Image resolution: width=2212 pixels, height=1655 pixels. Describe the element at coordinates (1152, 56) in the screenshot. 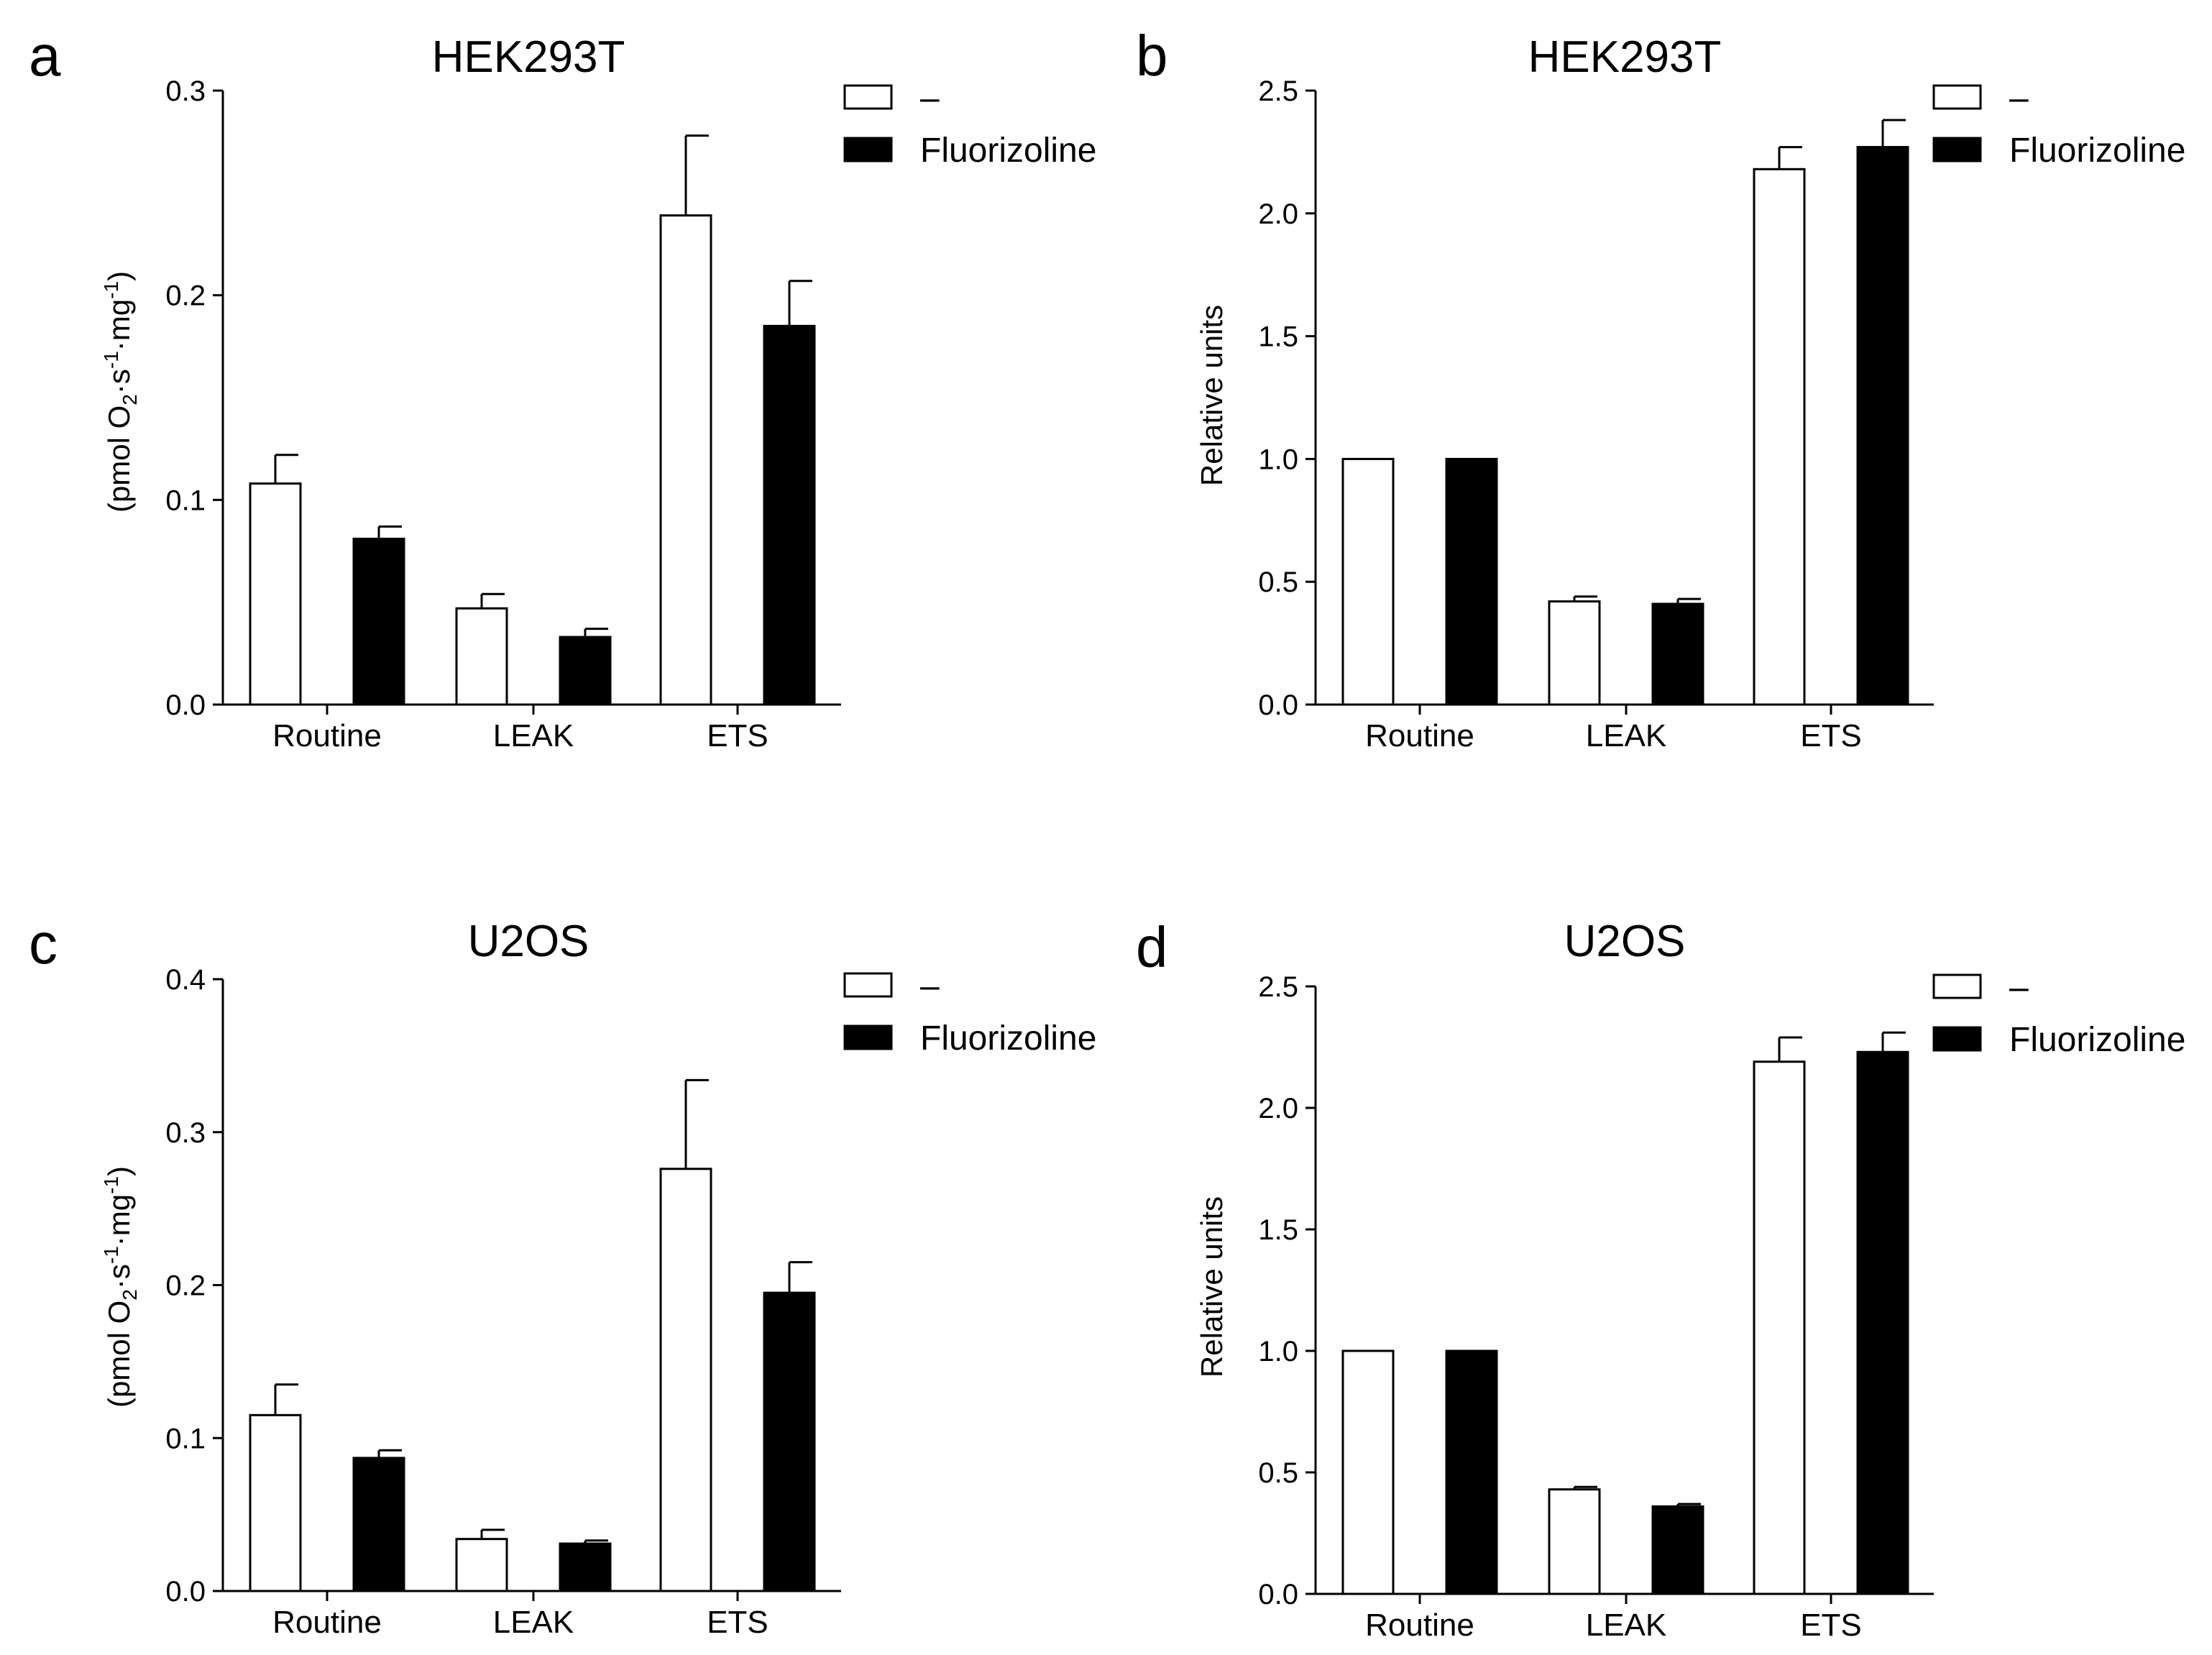

I see `panel-letter: b` at that location.